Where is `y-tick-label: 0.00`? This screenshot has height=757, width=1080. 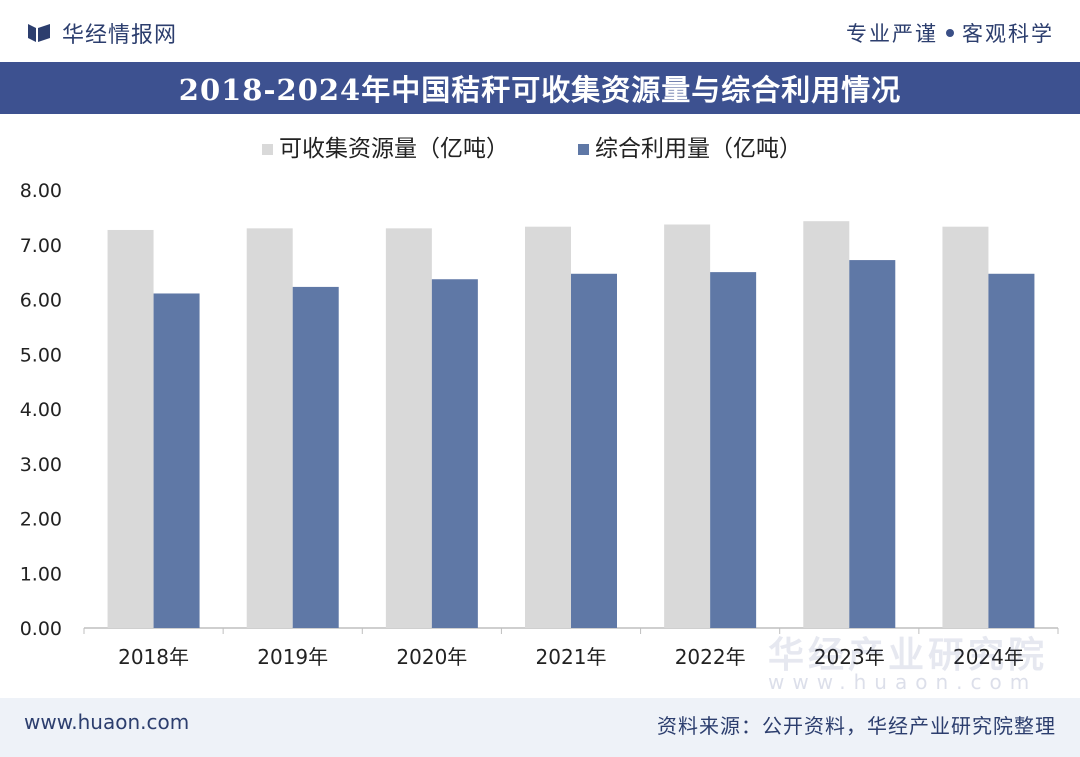 y-tick-label: 0.00 is located at coordinates (41, 629).